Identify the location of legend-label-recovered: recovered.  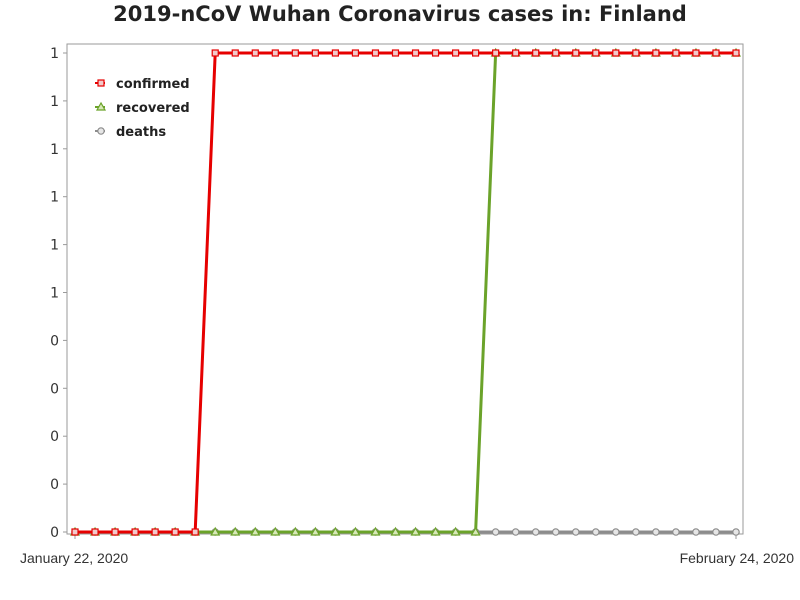
(153, 108).